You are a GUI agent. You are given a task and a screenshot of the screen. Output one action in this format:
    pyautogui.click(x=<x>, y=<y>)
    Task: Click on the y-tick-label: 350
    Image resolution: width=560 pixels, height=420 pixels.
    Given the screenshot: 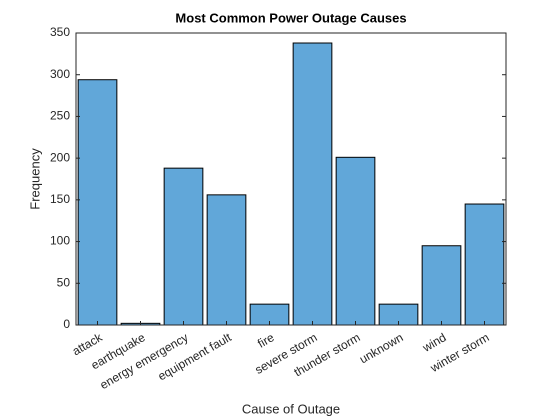 What is the action you would take?
    pyautogui.click(x=60, y=32)
    